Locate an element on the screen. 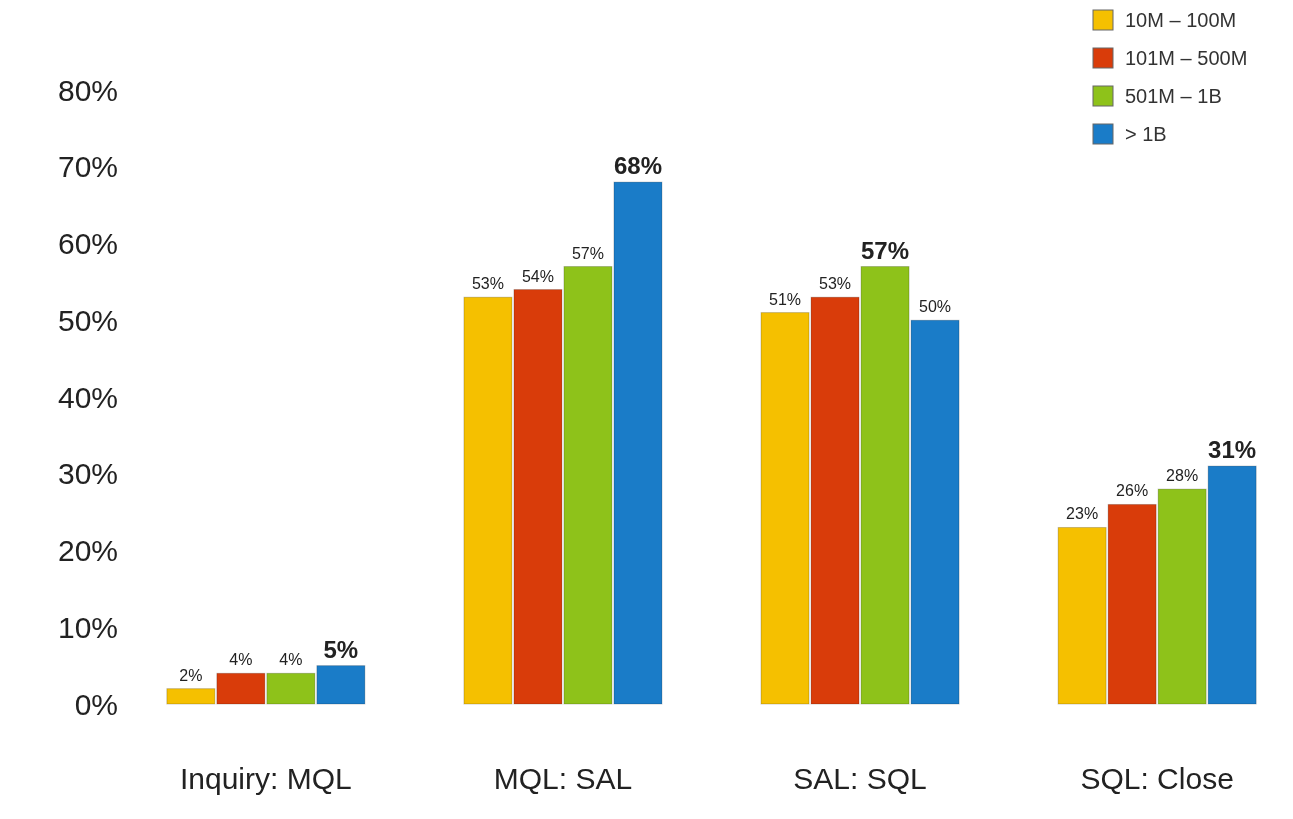  x-tick-label: SAL: SQL is located at coordinates (860, 778).